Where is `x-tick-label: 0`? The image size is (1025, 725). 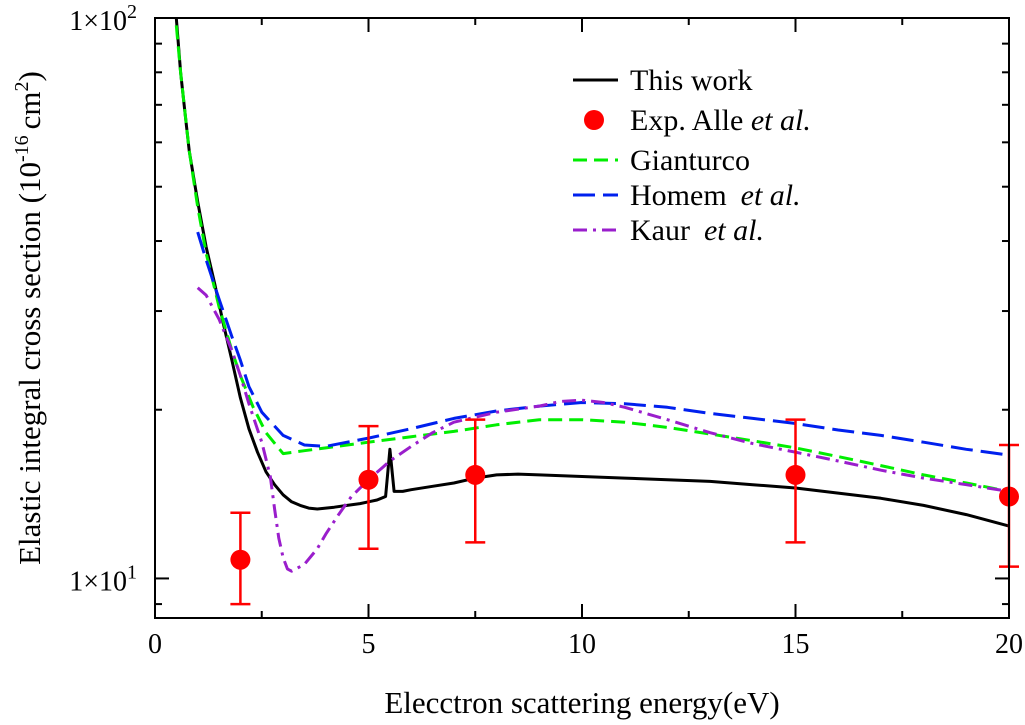 x-tick-label: 0 is located at coordinates (155, 644).